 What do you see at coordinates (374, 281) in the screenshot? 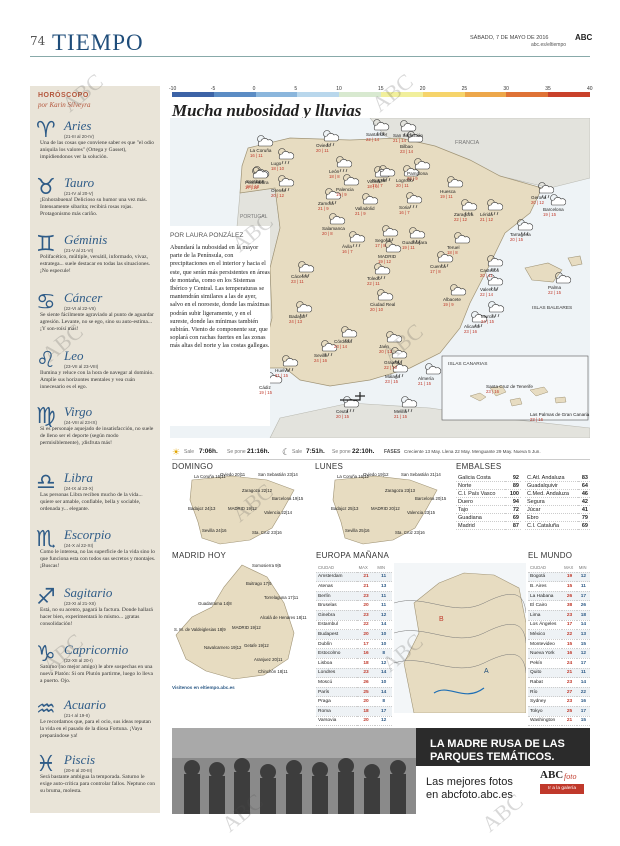
I see `city-forecast: Toledo 22 | 11` at bounding box center [374, 281].